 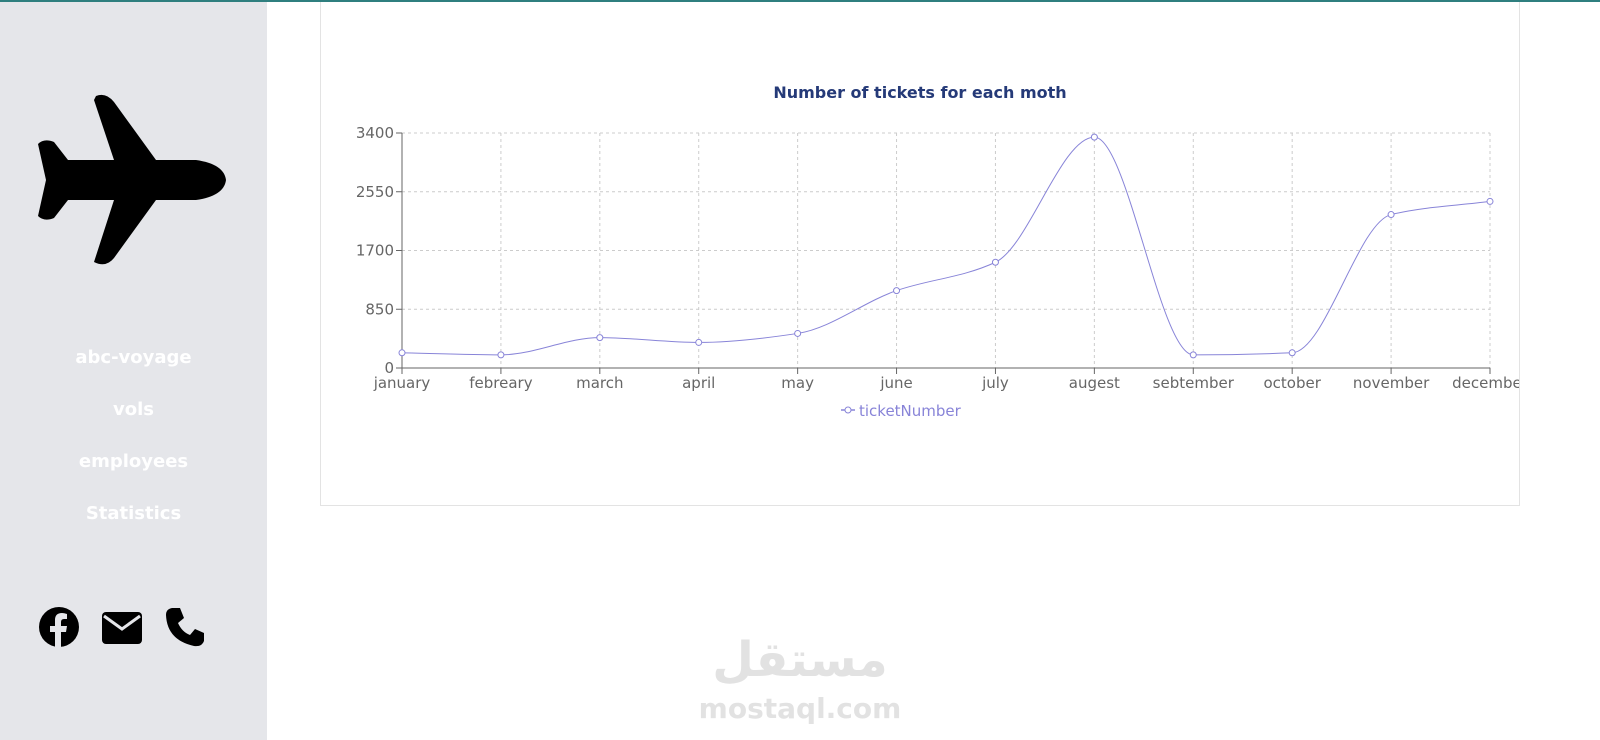 What do you see at coordinates (122, 628) in the screenshot?
I see `email-icon` at bounding box center [122, 628].